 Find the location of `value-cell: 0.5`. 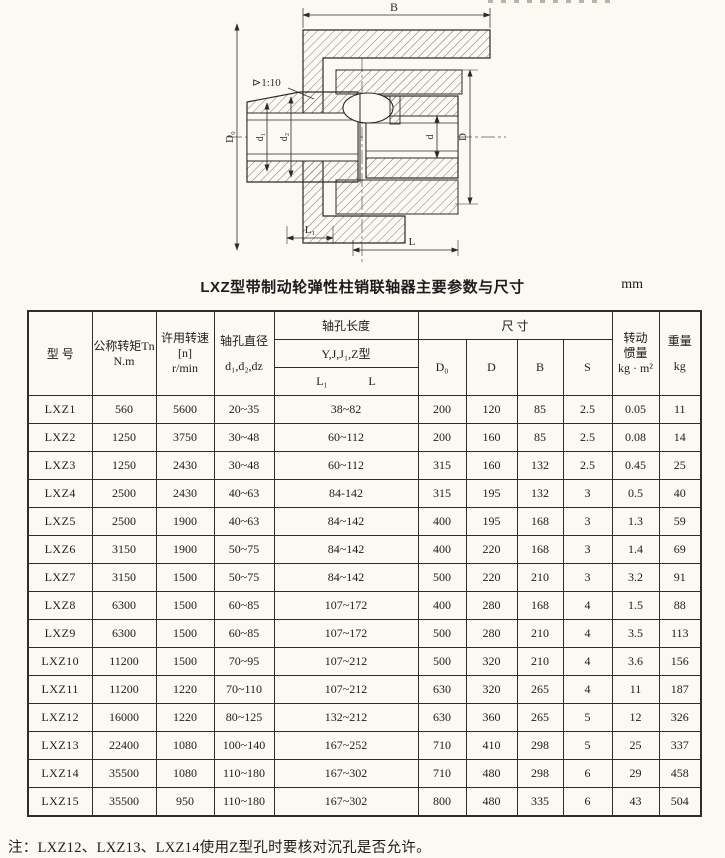

value-cell: 0.5 is located at coordinates (635, 493).